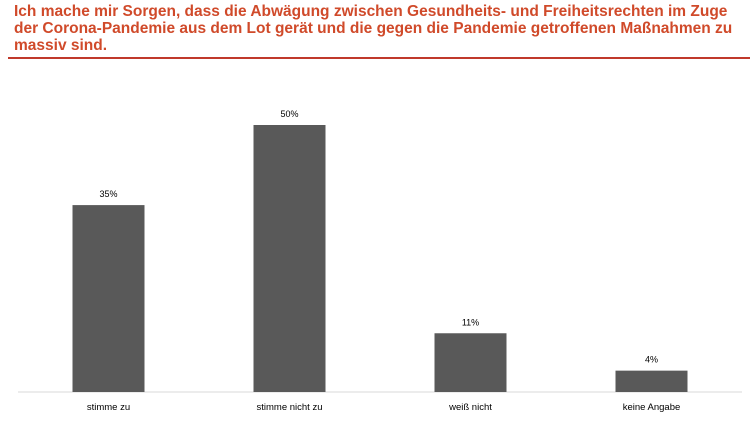 This screenshot has width=750, height=427. I want to click on value-label-stimme-zu: 35%, so click(108, 194).